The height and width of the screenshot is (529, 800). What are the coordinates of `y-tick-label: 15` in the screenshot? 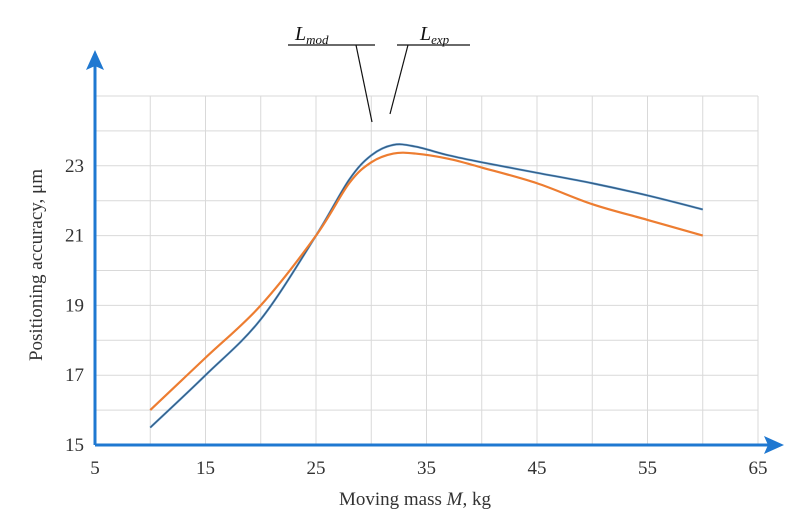 It's located at (74, 445).